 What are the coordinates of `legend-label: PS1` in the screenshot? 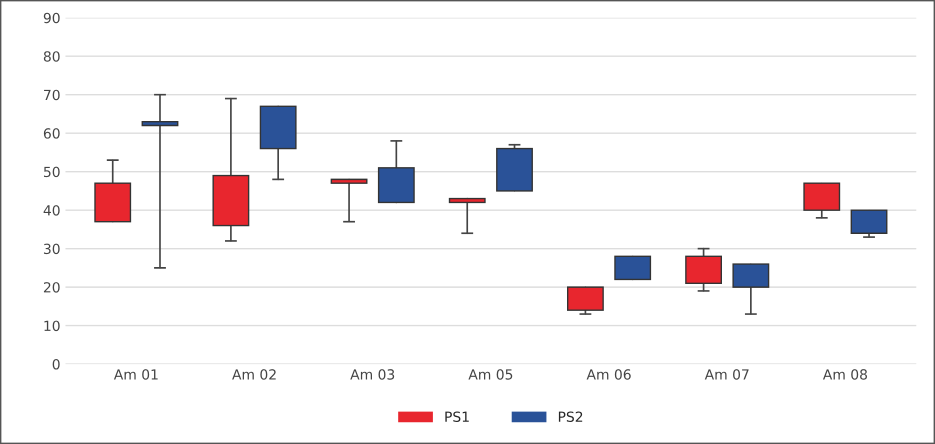 It's located at (457, 416).